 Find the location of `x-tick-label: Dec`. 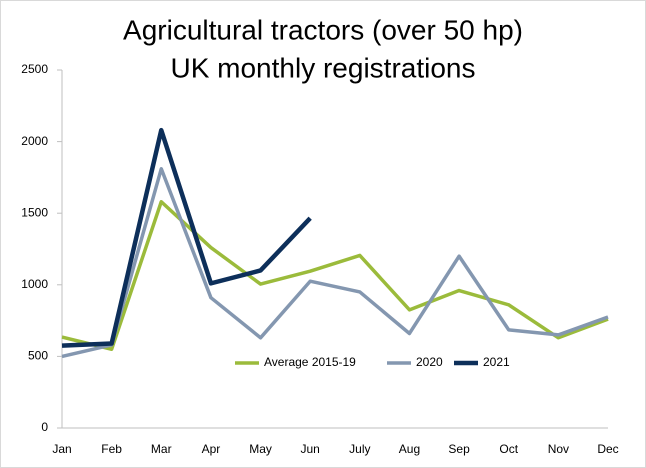

x-tick-label: Dec is located at coordinates (607, 449).